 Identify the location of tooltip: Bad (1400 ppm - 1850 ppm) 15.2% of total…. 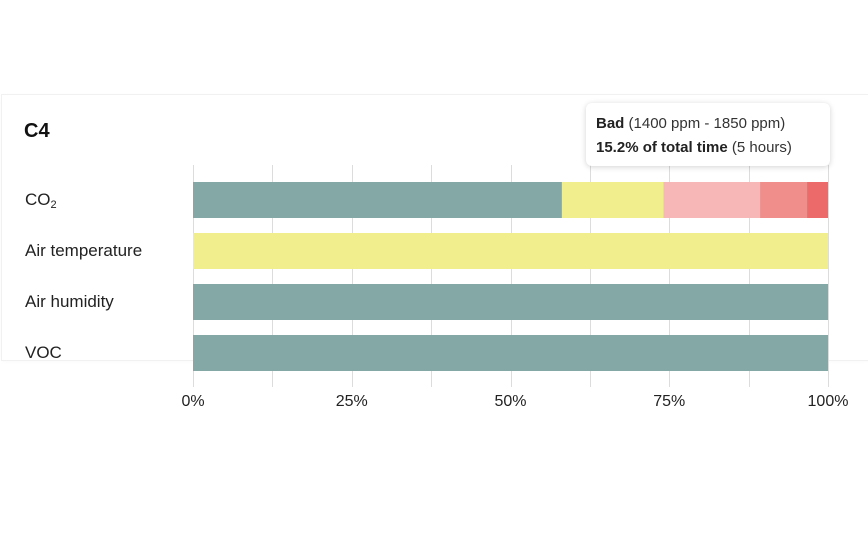
(708, 134).